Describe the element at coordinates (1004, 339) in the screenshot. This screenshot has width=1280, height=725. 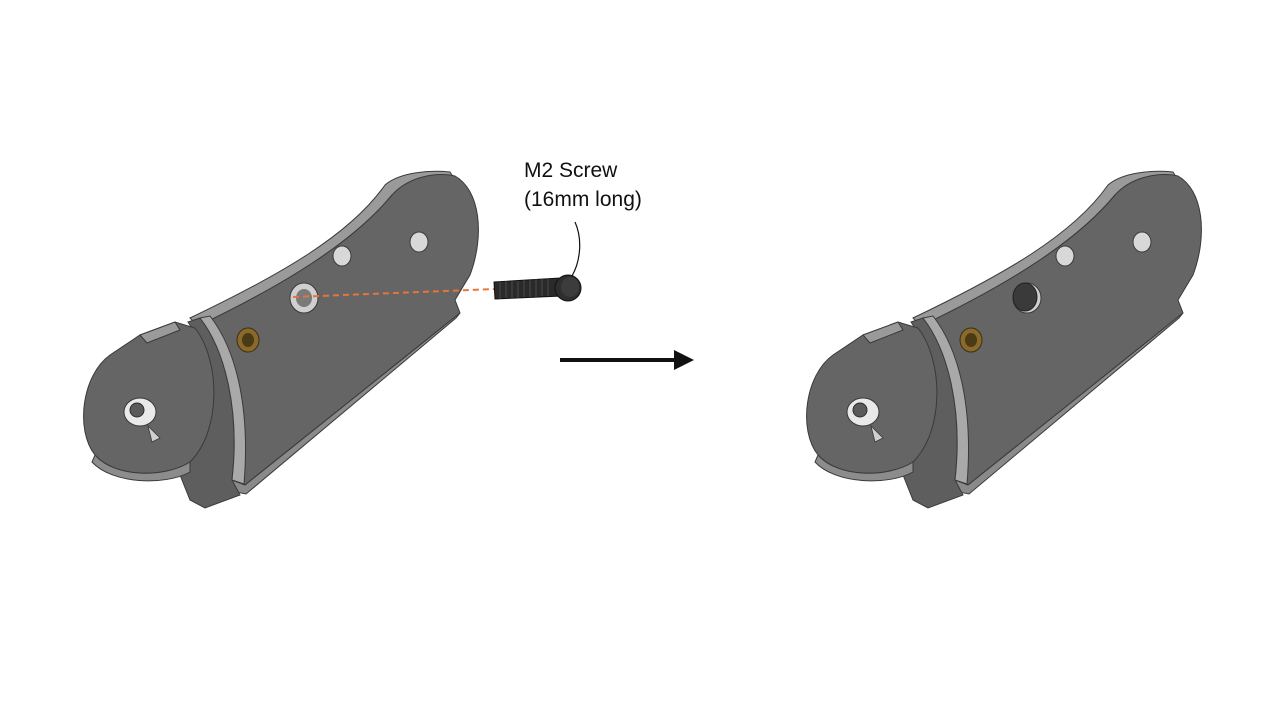
I see `bracket-after` at that location.